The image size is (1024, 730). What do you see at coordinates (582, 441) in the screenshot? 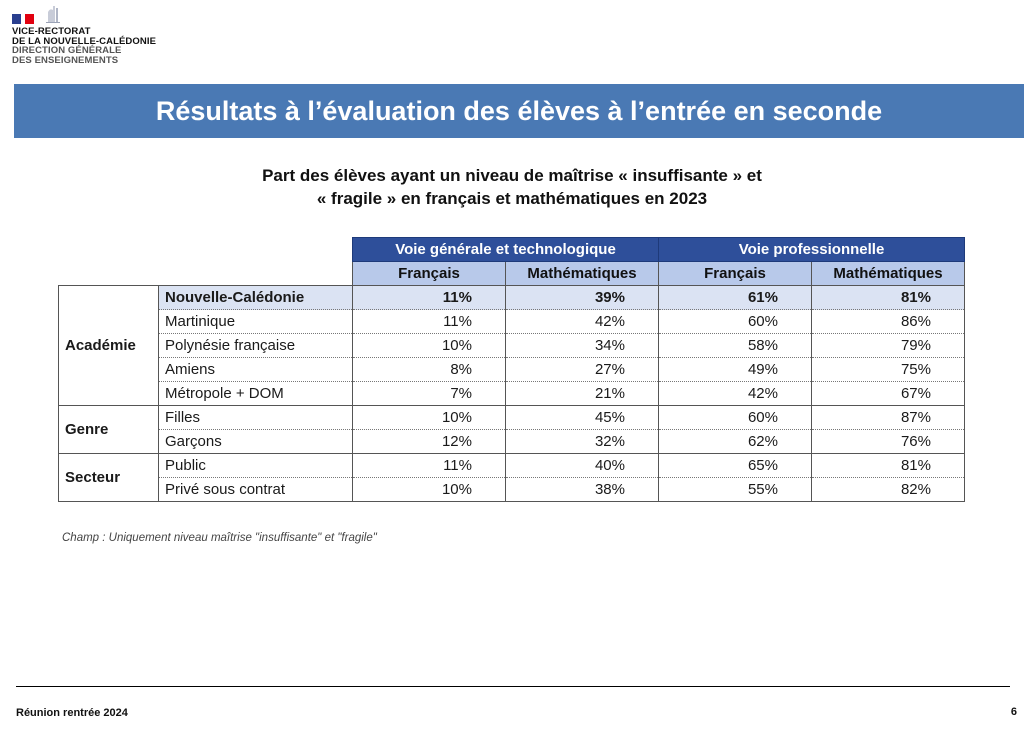
I see `value-cell: 32%` at bounding box center [582, 441].